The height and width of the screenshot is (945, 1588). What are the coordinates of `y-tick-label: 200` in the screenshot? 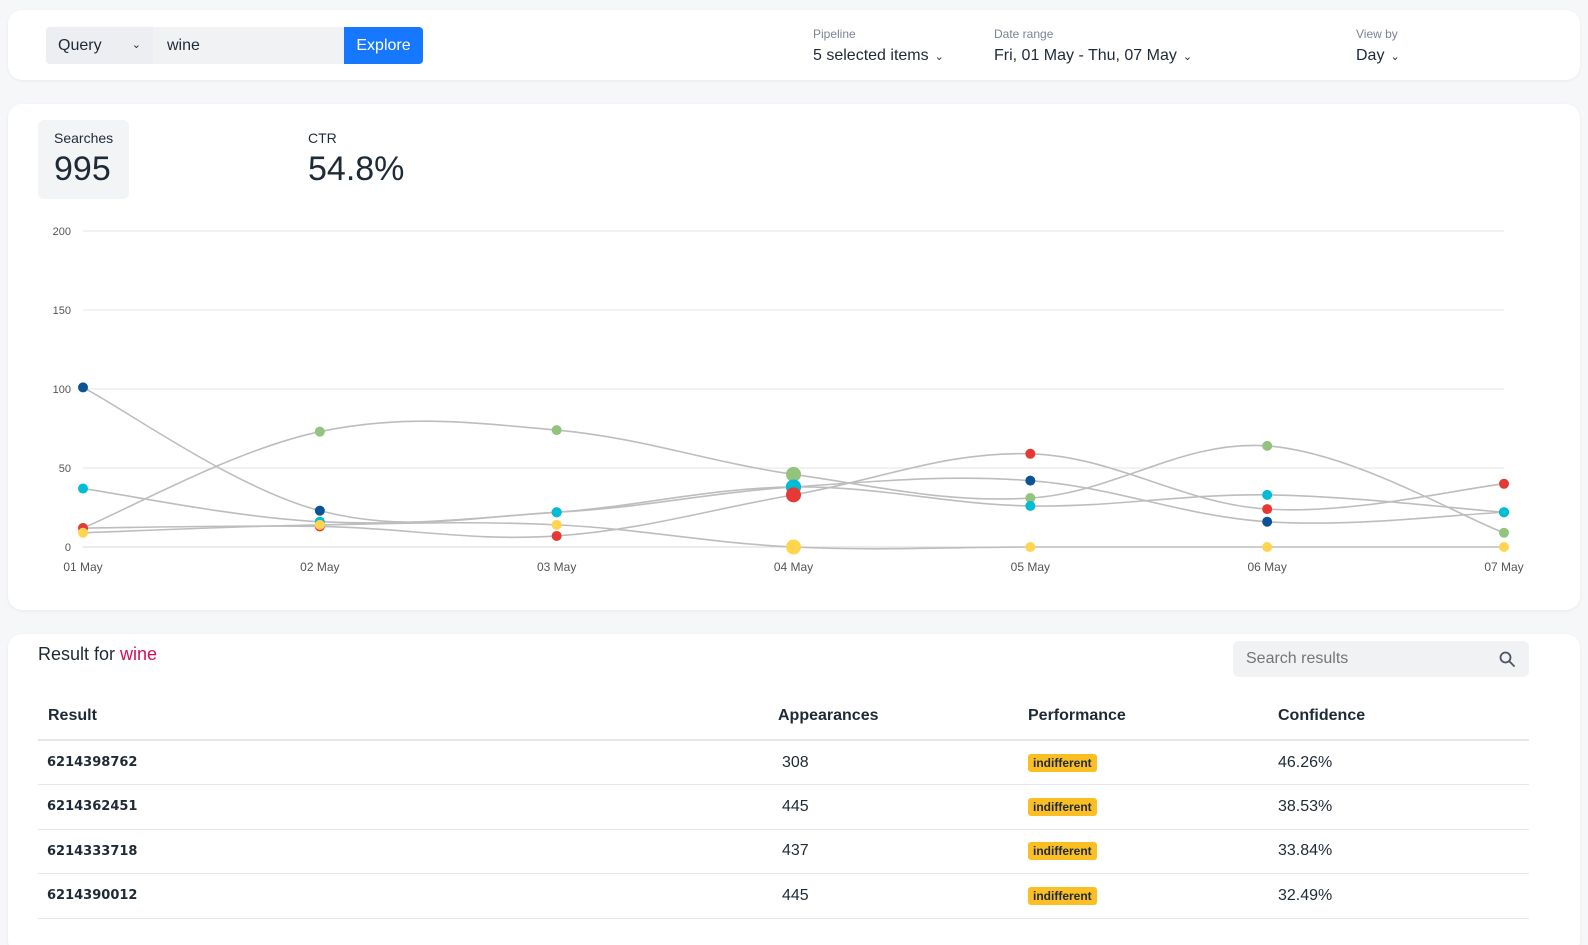 It's located at (62, 232).